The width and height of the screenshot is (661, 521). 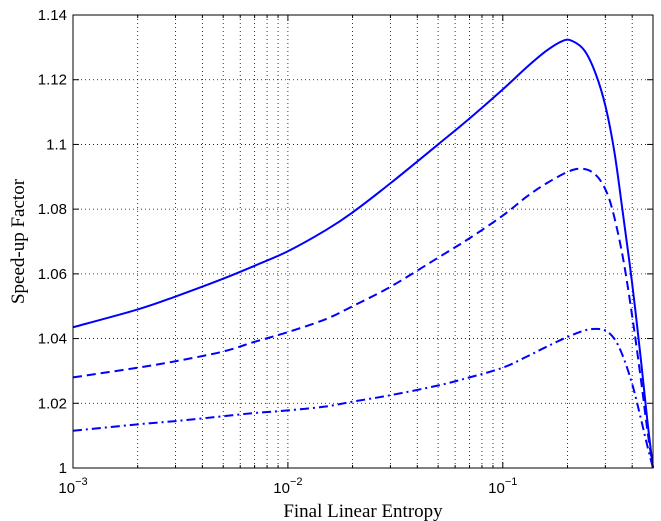 What do you see at coordinates (18, 241) in the screenshot?
I see `y-axis-label: Speed-up Factor` at bounding box center [18, 241].